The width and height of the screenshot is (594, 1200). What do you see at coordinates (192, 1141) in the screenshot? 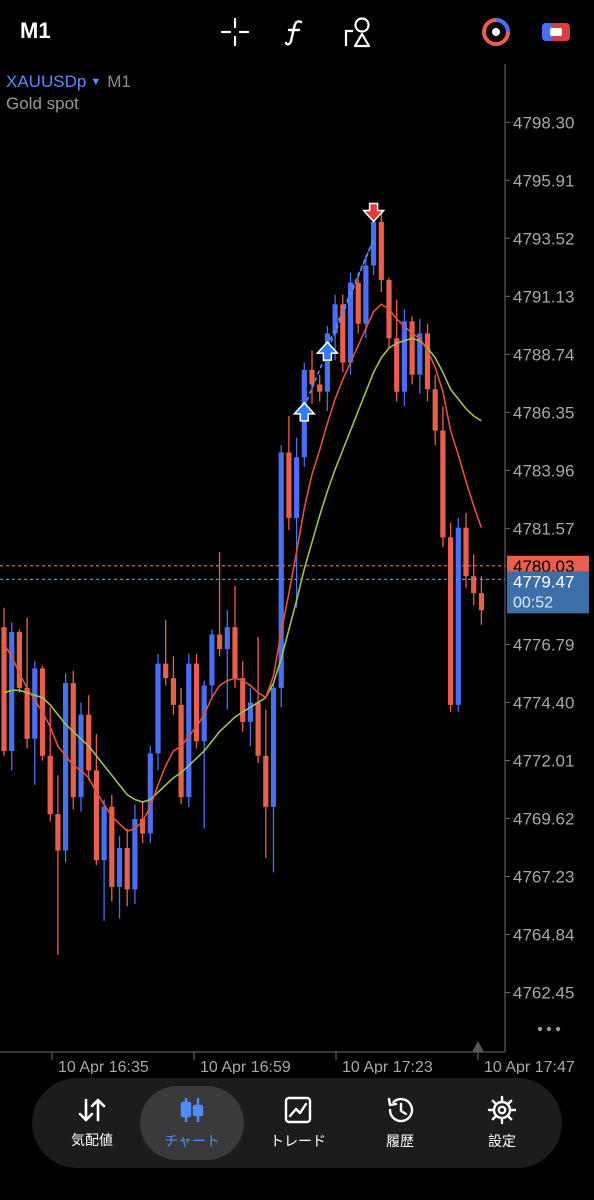
I see `nav-chart-label: チャート` at bounding box center [192, 1141].